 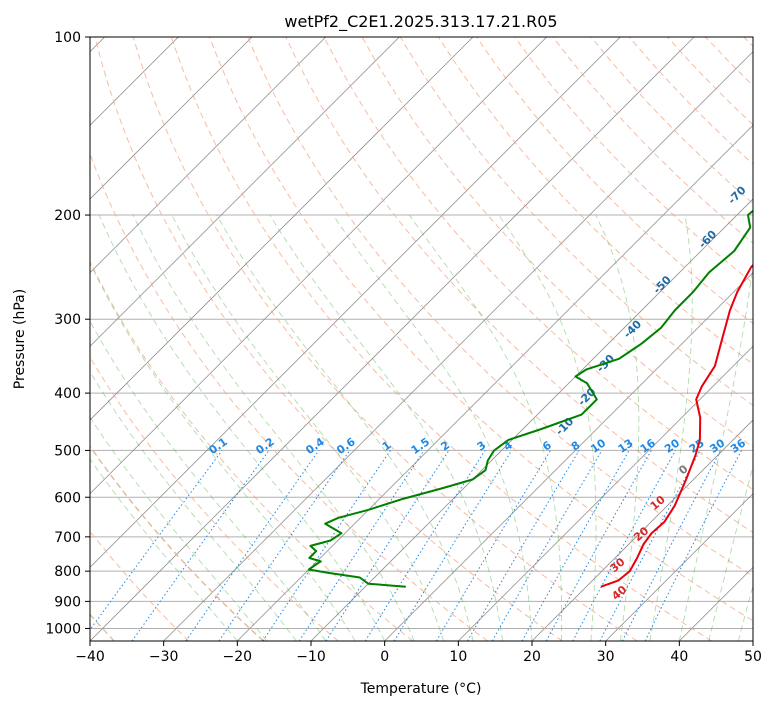 What do you see at coordinates (420, 22) in the screenshot?
I see `chart-title: wetPf2_C2E1.2025.313.17.21.R05` at bounding box center [420, 22].